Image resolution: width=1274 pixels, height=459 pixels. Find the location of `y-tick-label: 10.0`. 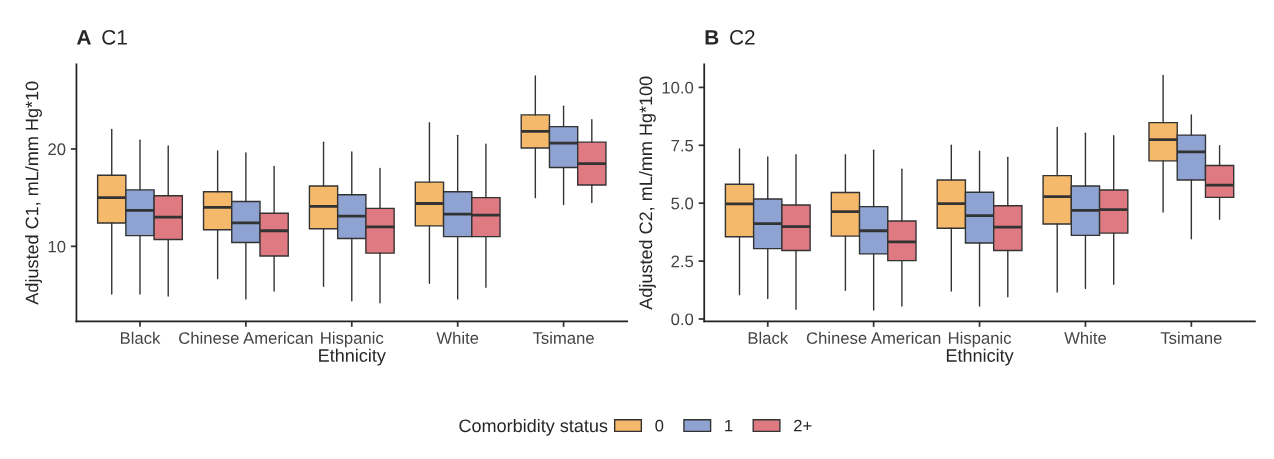

y-tick-label: 10.0 is located at coordinates (678, 87).